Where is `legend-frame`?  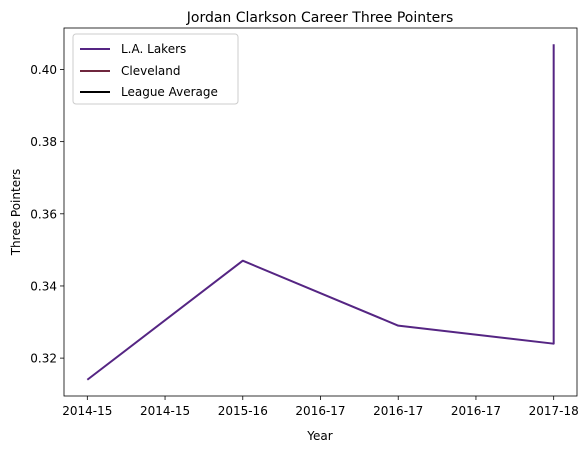 legend-frame is located at coordinates (155, 69).